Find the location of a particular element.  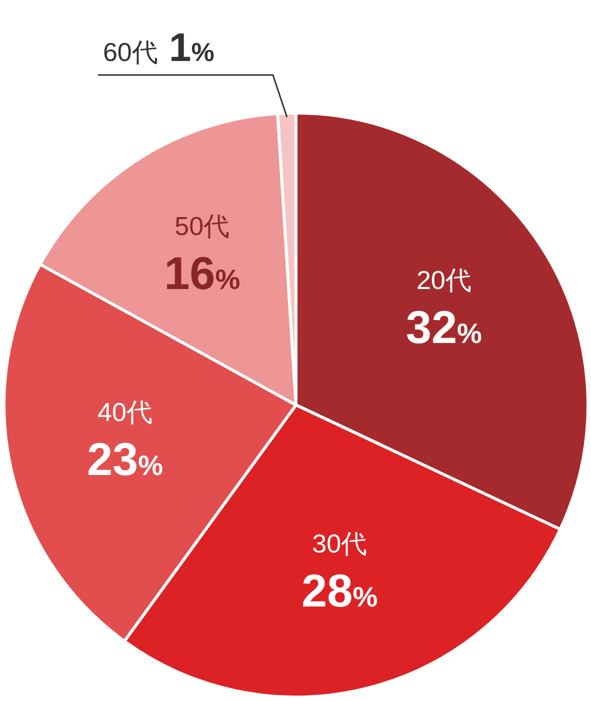

data-label: 28% is located at coordinates (340, 590).